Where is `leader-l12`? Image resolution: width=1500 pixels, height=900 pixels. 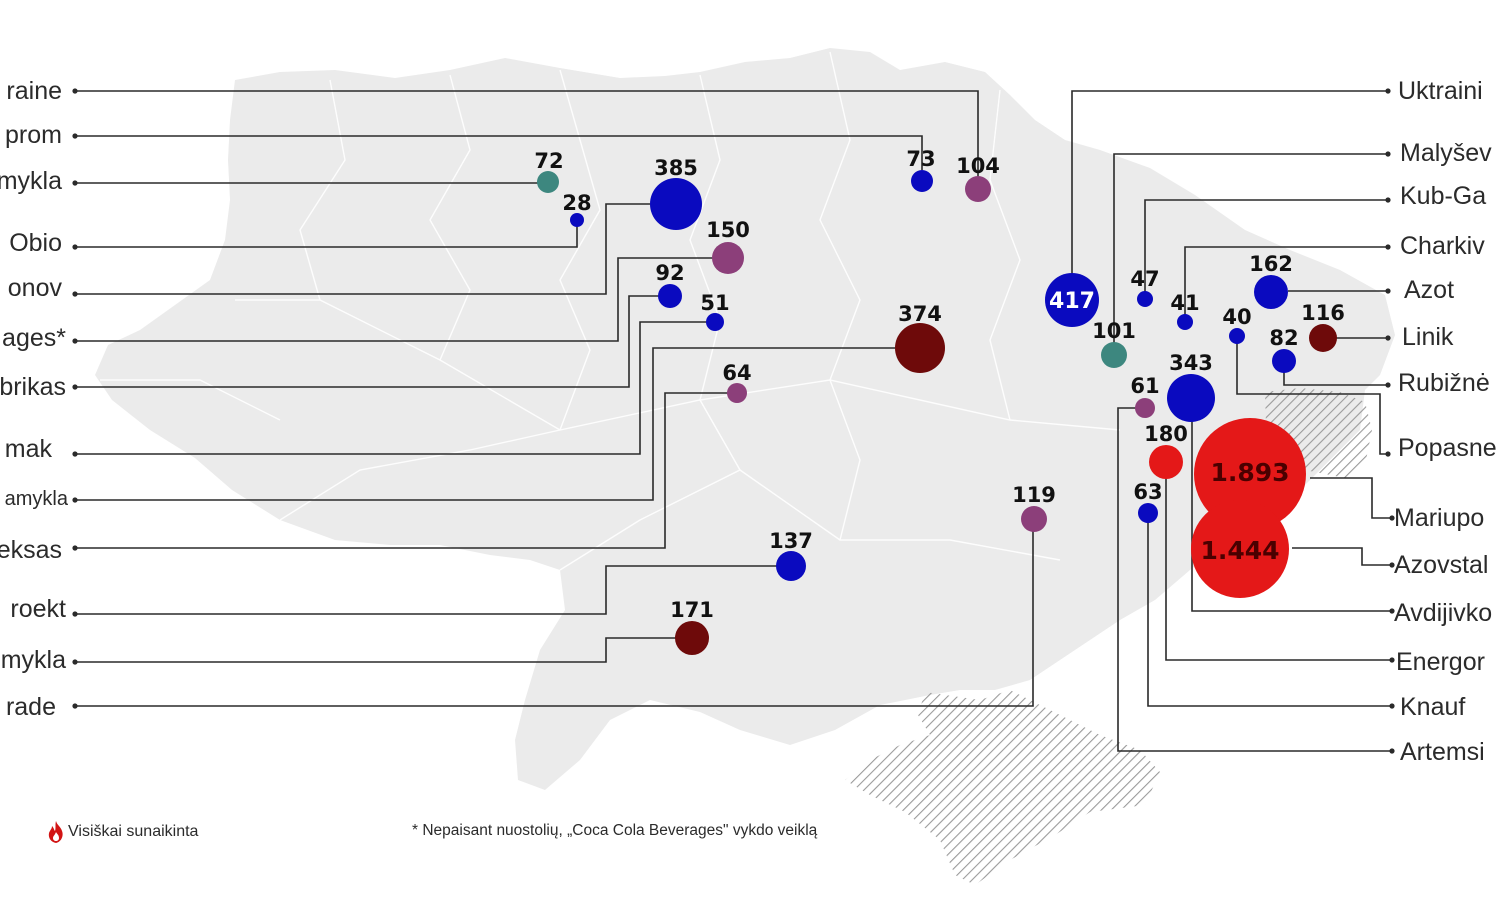
leader-l12 is located at coordinates (377, 650).